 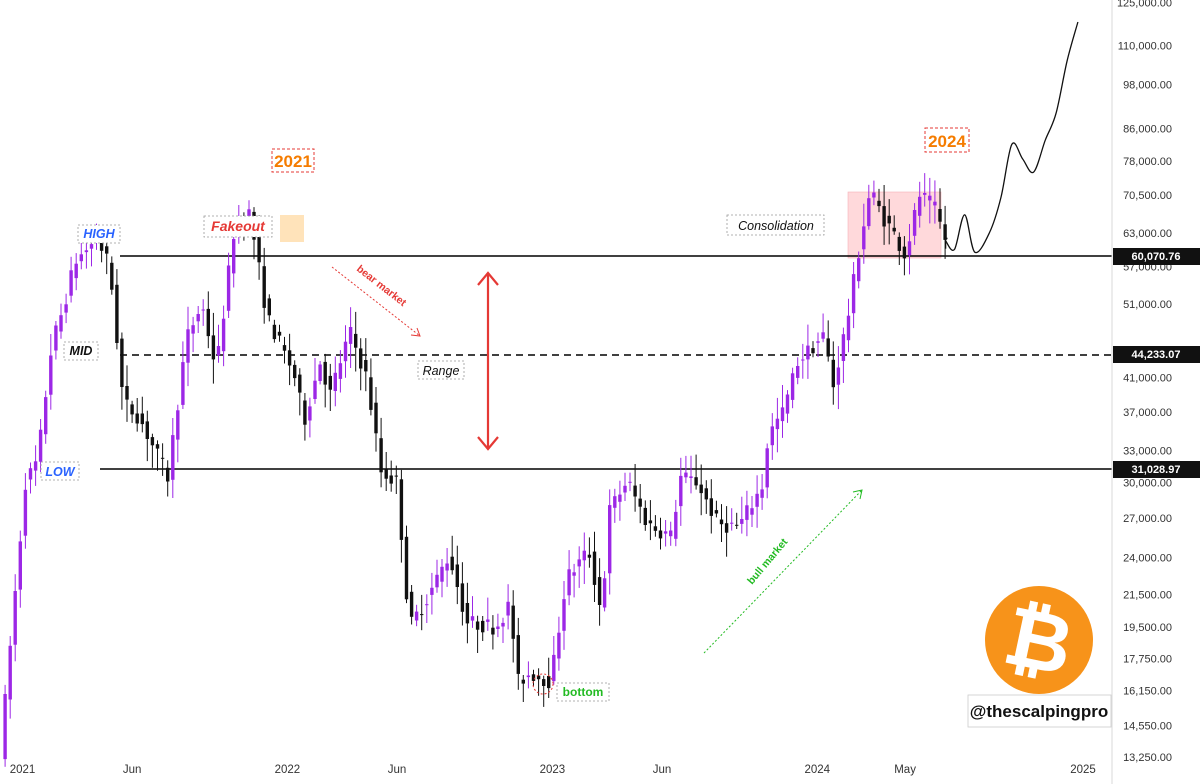 What do you see at coordinates (1012, 137) in the screenshot?
I see `projection-path` at bounding box center [1012, 137].